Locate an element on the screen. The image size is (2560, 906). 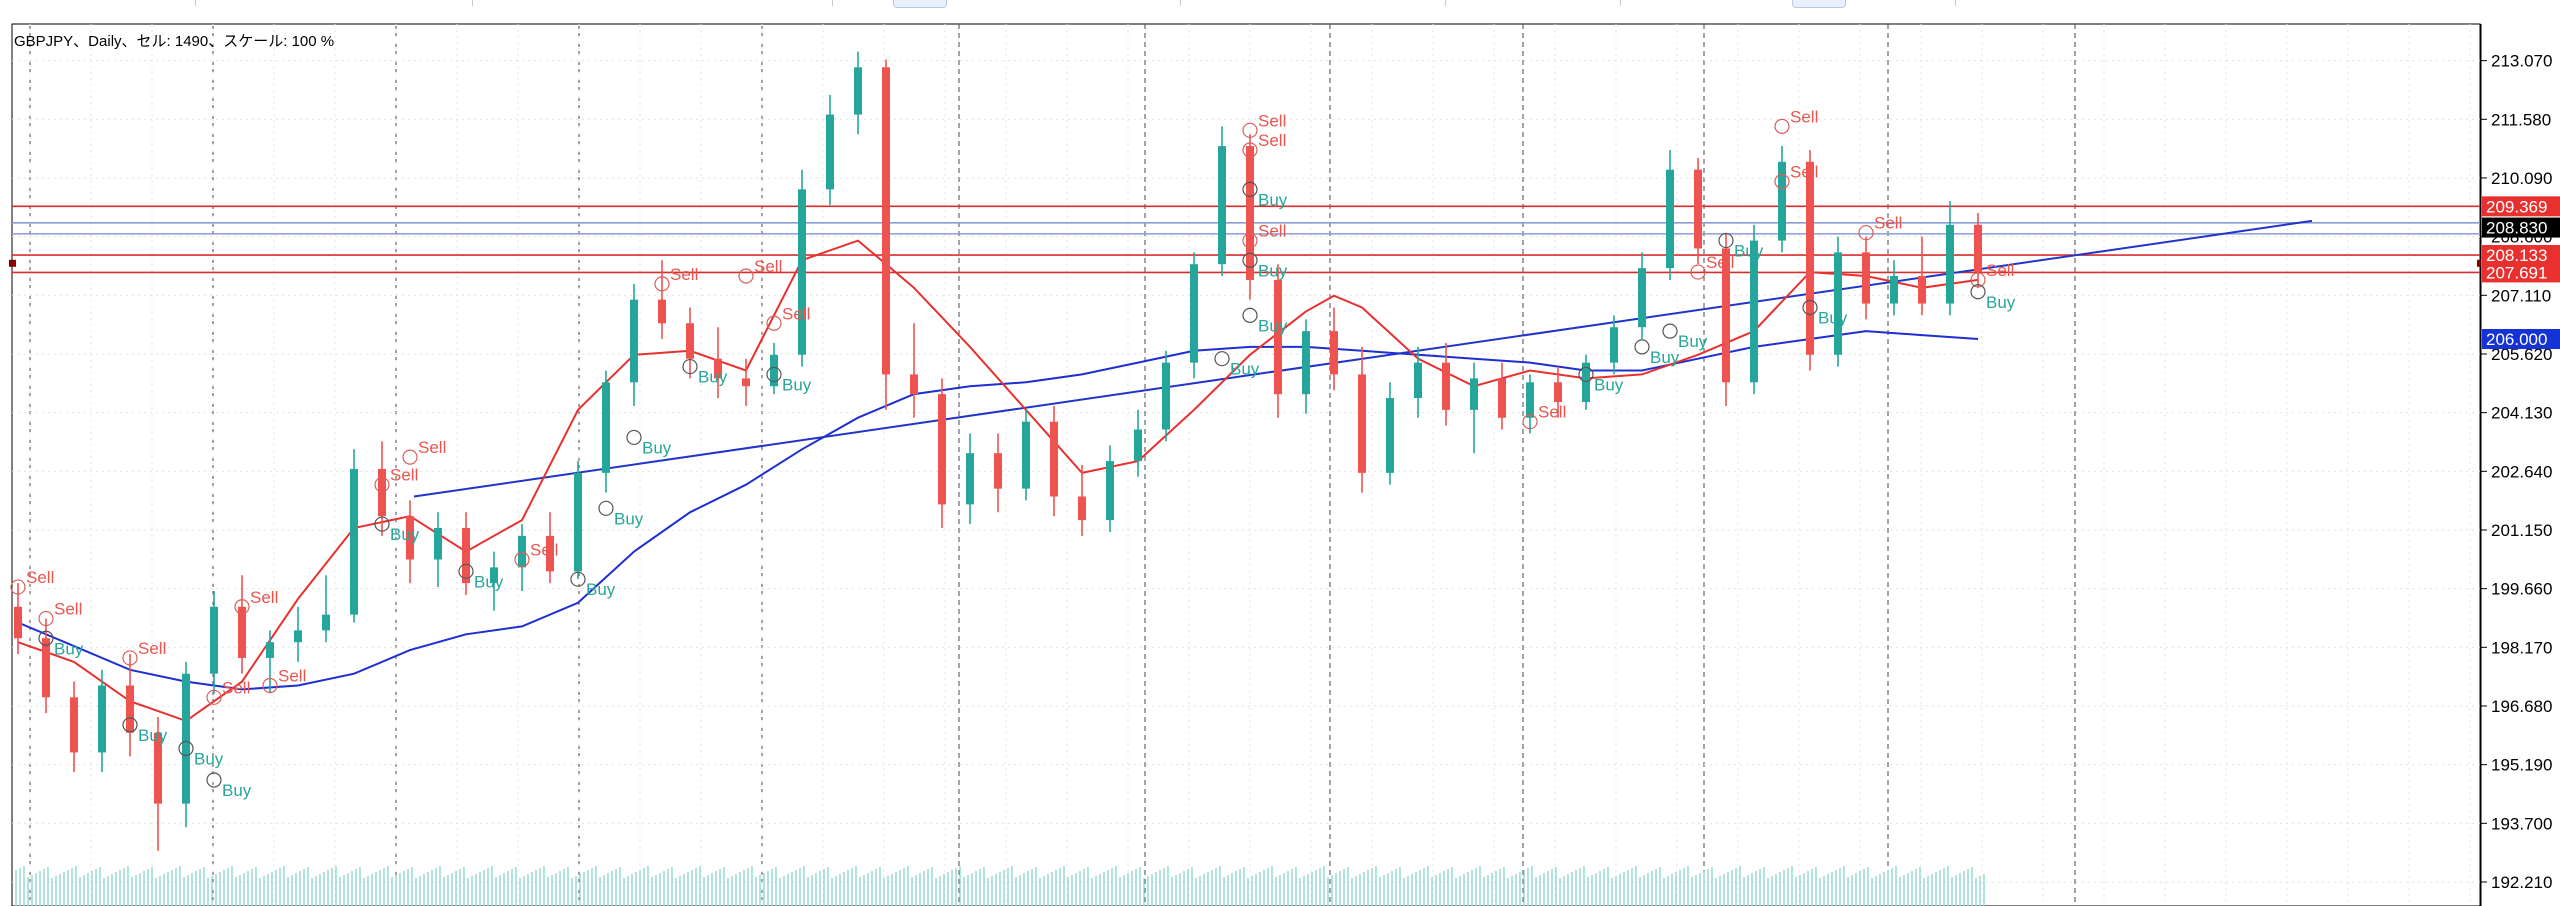
axis-tick-label: 193.700 is located at coordinates (2521, 823).